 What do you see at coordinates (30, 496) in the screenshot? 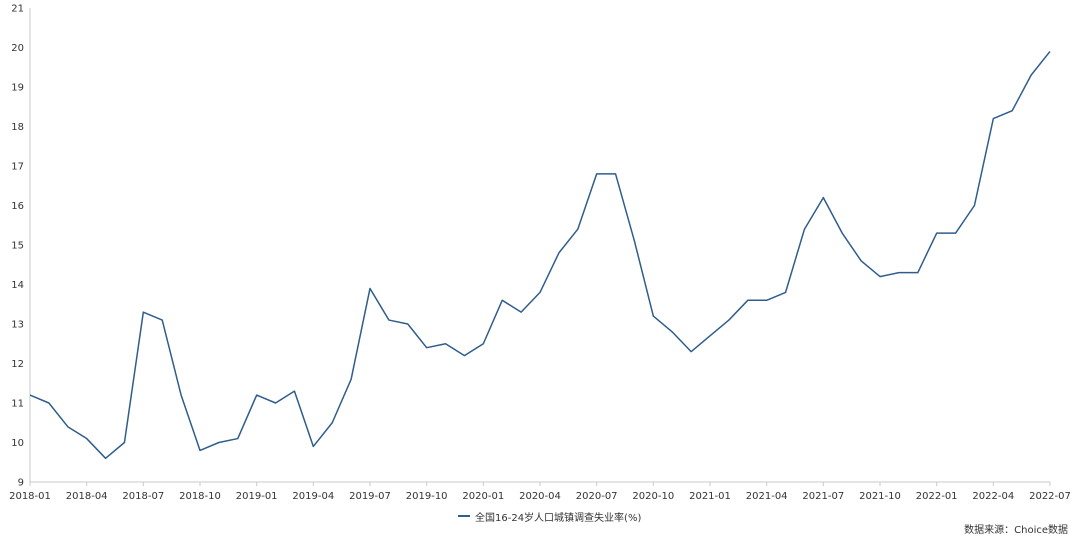
I see `x-tick-label: 2018-01` at bounding box center [30, 496].